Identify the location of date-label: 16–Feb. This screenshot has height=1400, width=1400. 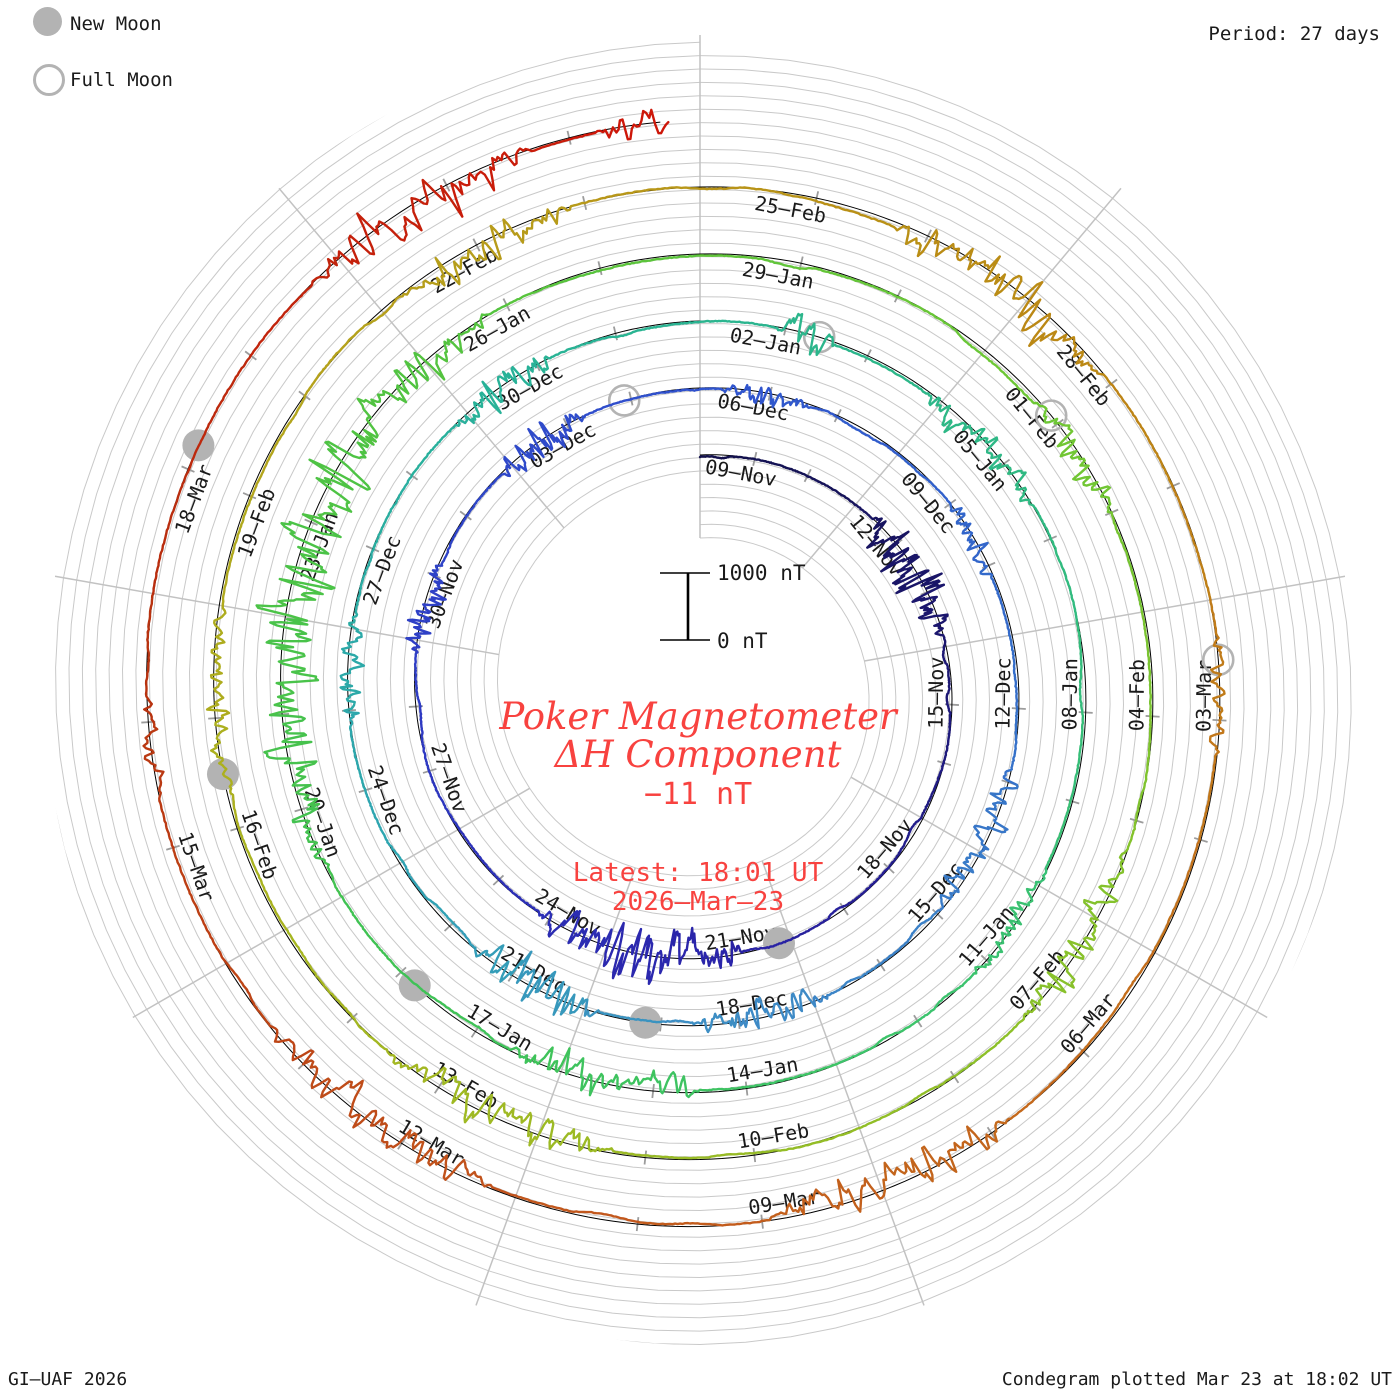
(259, 844).